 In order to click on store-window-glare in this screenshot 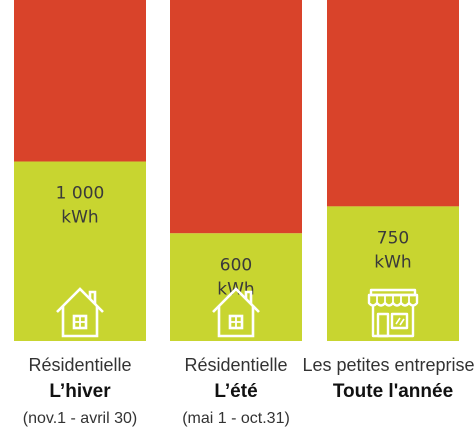, I will do `click(400, 321)`.